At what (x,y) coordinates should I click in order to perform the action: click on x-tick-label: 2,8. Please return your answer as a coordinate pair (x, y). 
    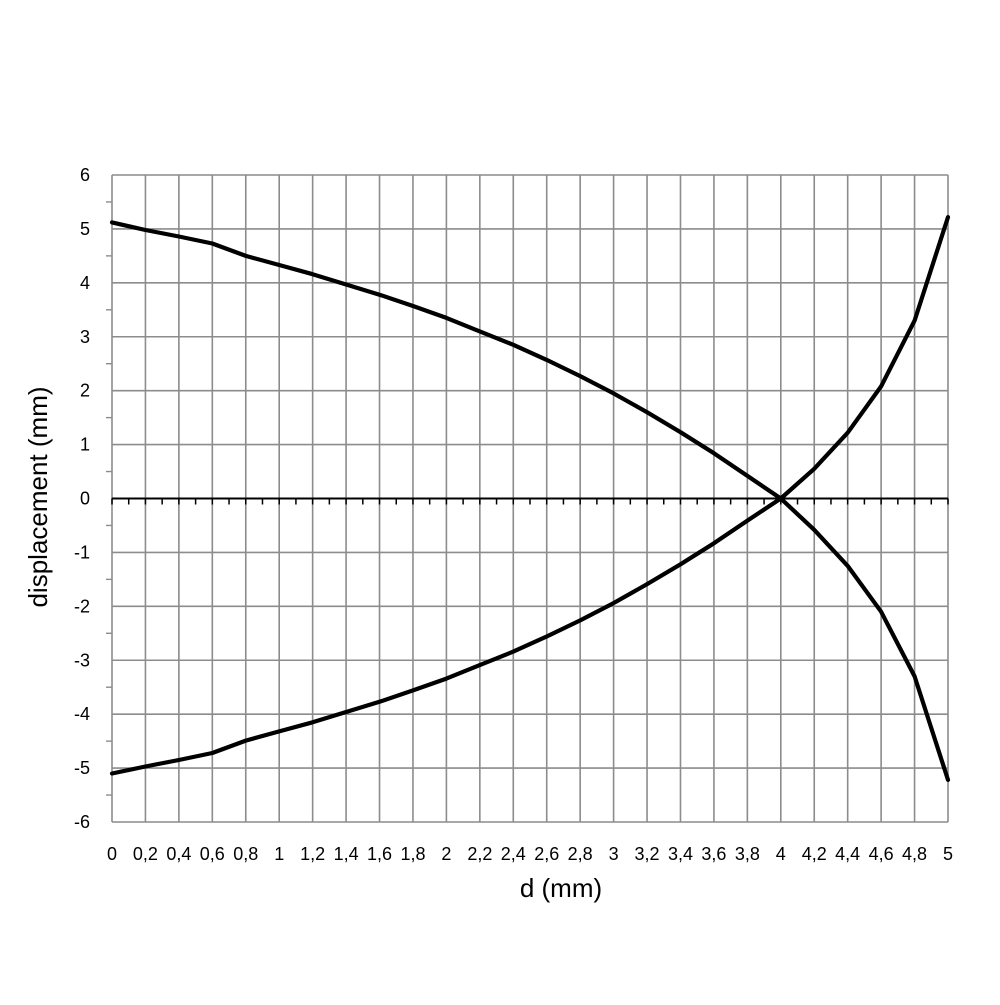
    Looking at the image, I should click on (580, 854).